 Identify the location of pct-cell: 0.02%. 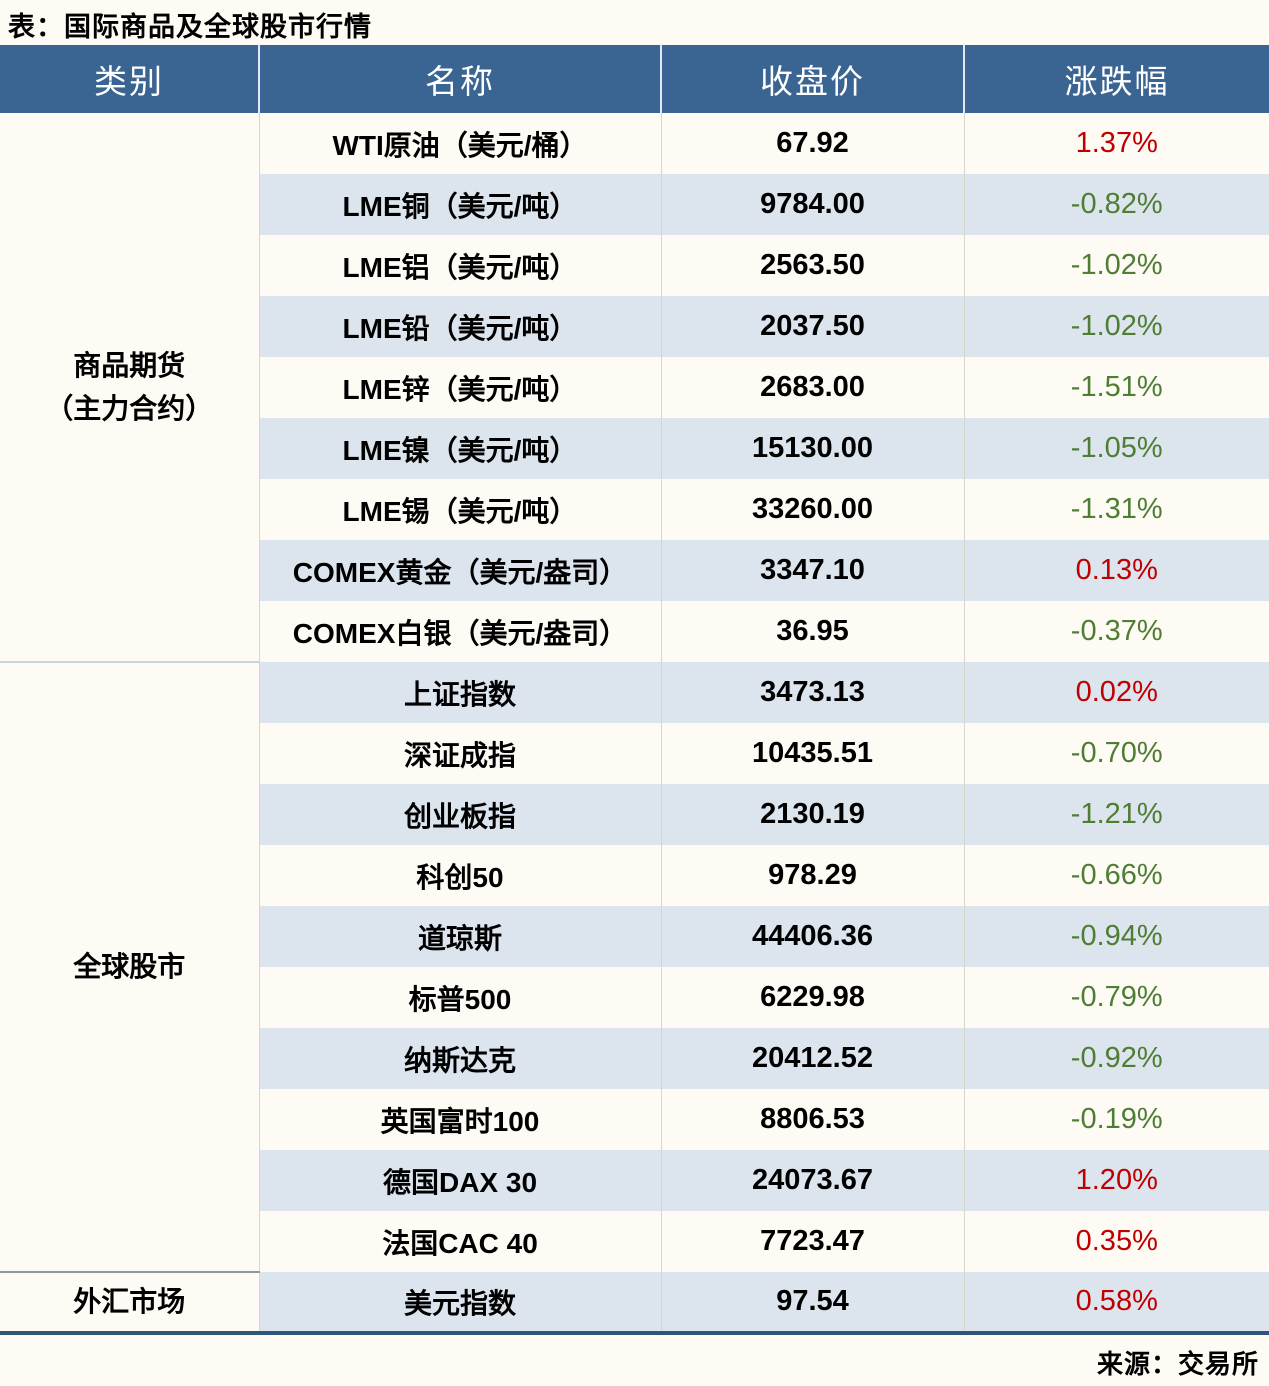
(1116, 692).